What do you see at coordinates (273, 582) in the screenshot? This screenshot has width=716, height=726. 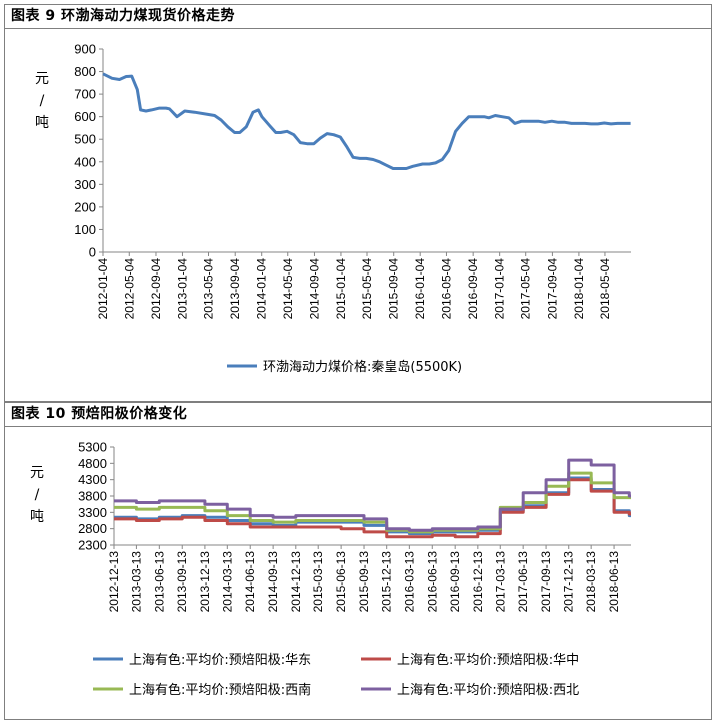 I see `x-tick-label: 2014-09-13` at bounding box center [273, 582].